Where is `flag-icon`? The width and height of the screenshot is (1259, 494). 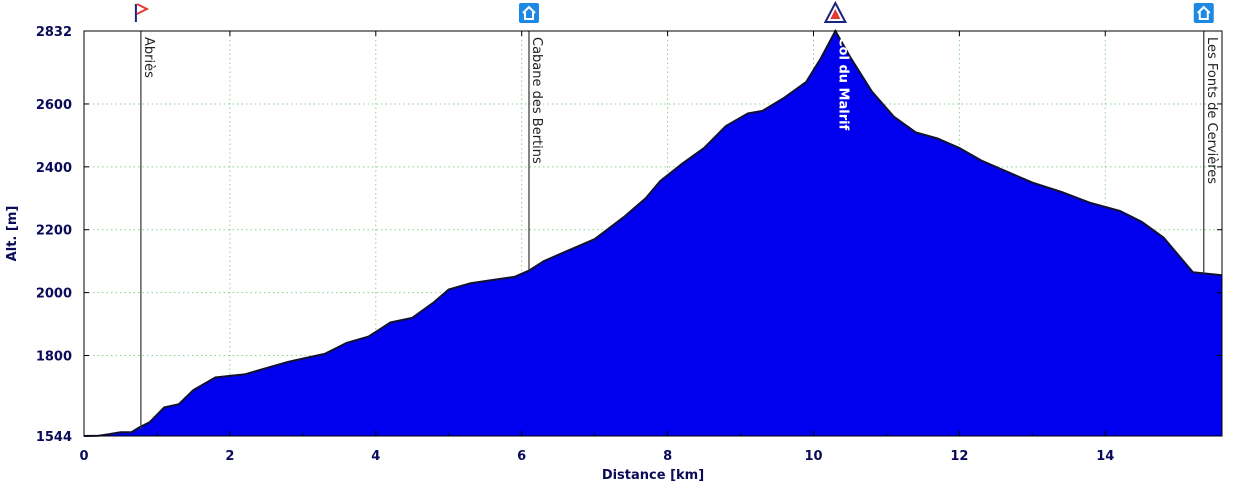 flag-icon is located at coordinates (142, 12).